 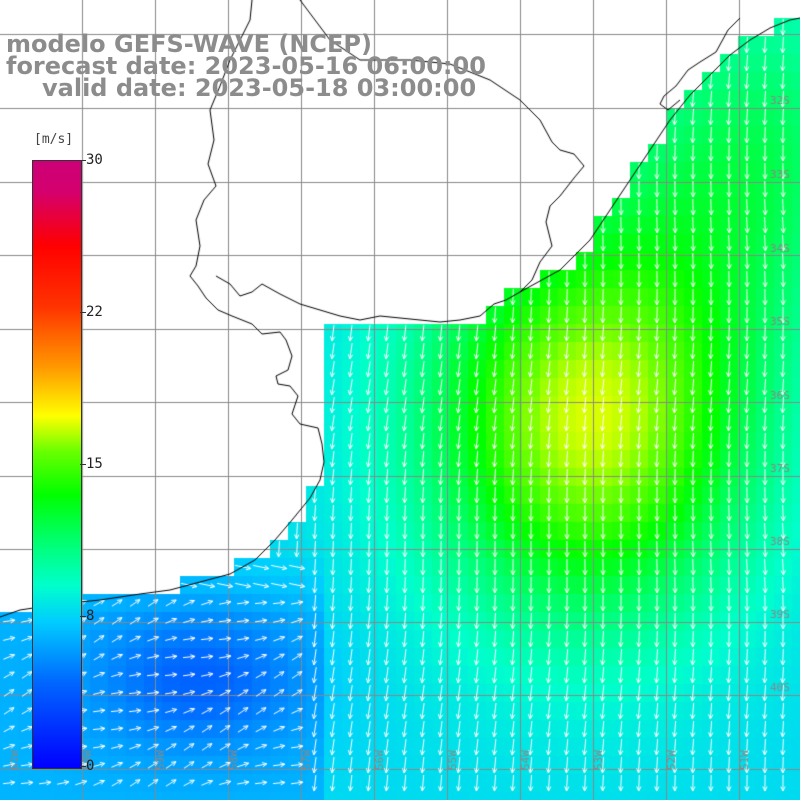 What do you see at coordinates (259, 88) in the screenshot?
I see `valid-date: valid date: 2023-05-18 03:00:00` at bounding box center [259, 88].